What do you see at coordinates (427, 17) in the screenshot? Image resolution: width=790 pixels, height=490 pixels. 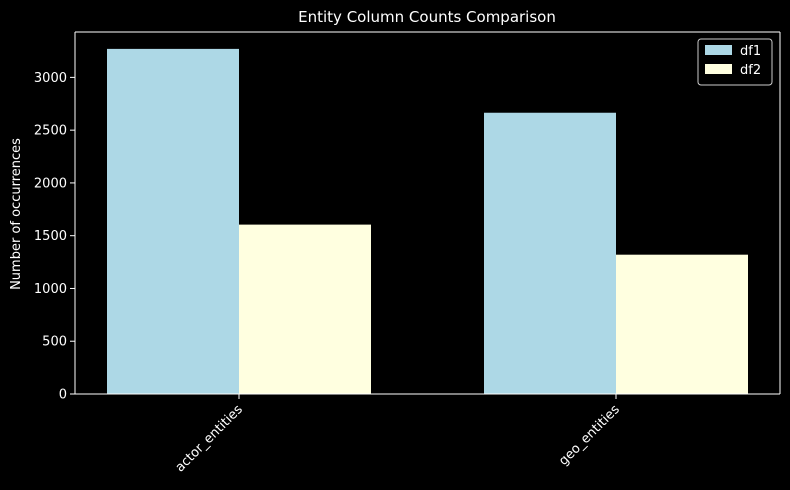 I see `chart-title: Entity Column Counts Comparison` at bounding box center [427, 17].